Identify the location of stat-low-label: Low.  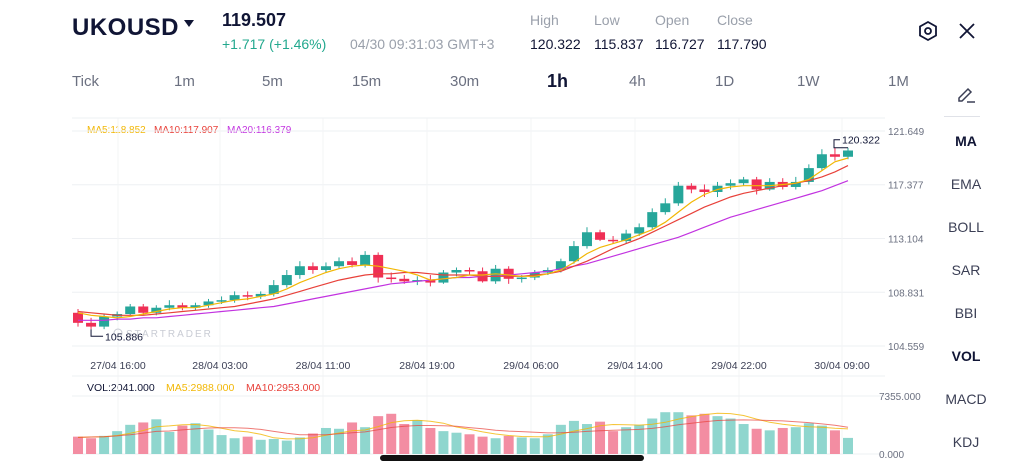
(607, 20).